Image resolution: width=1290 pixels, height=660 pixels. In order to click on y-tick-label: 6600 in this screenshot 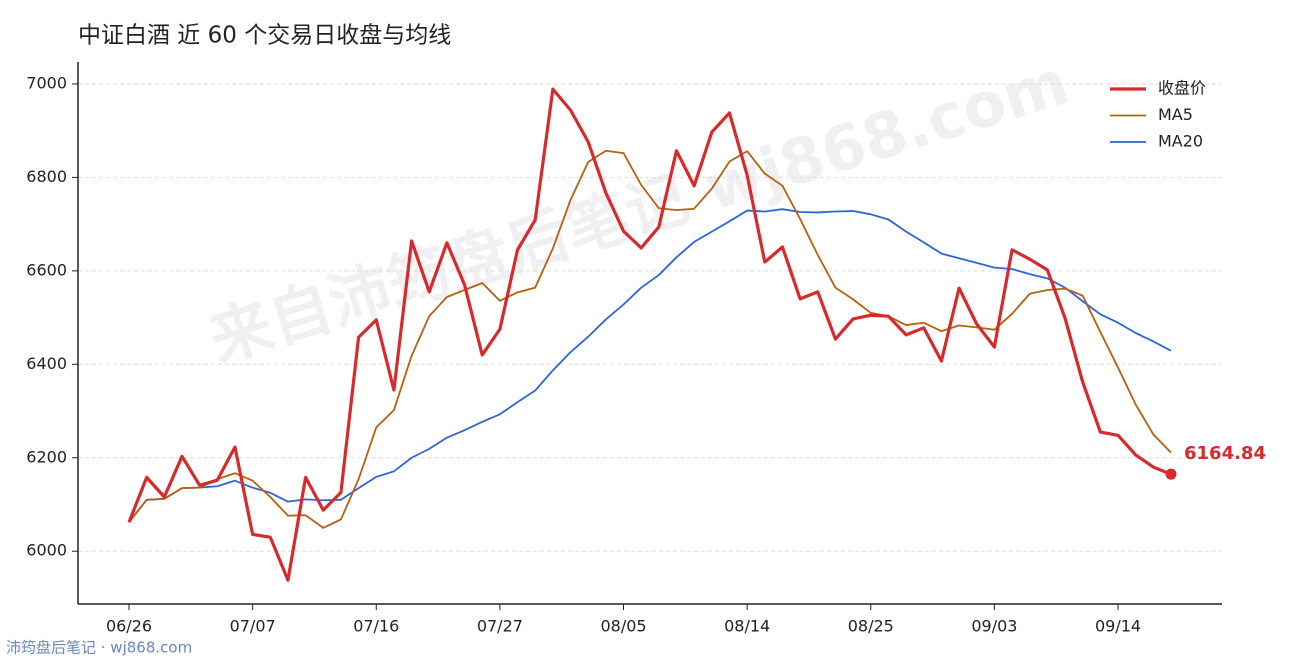, I will do `click(46, 269)`.